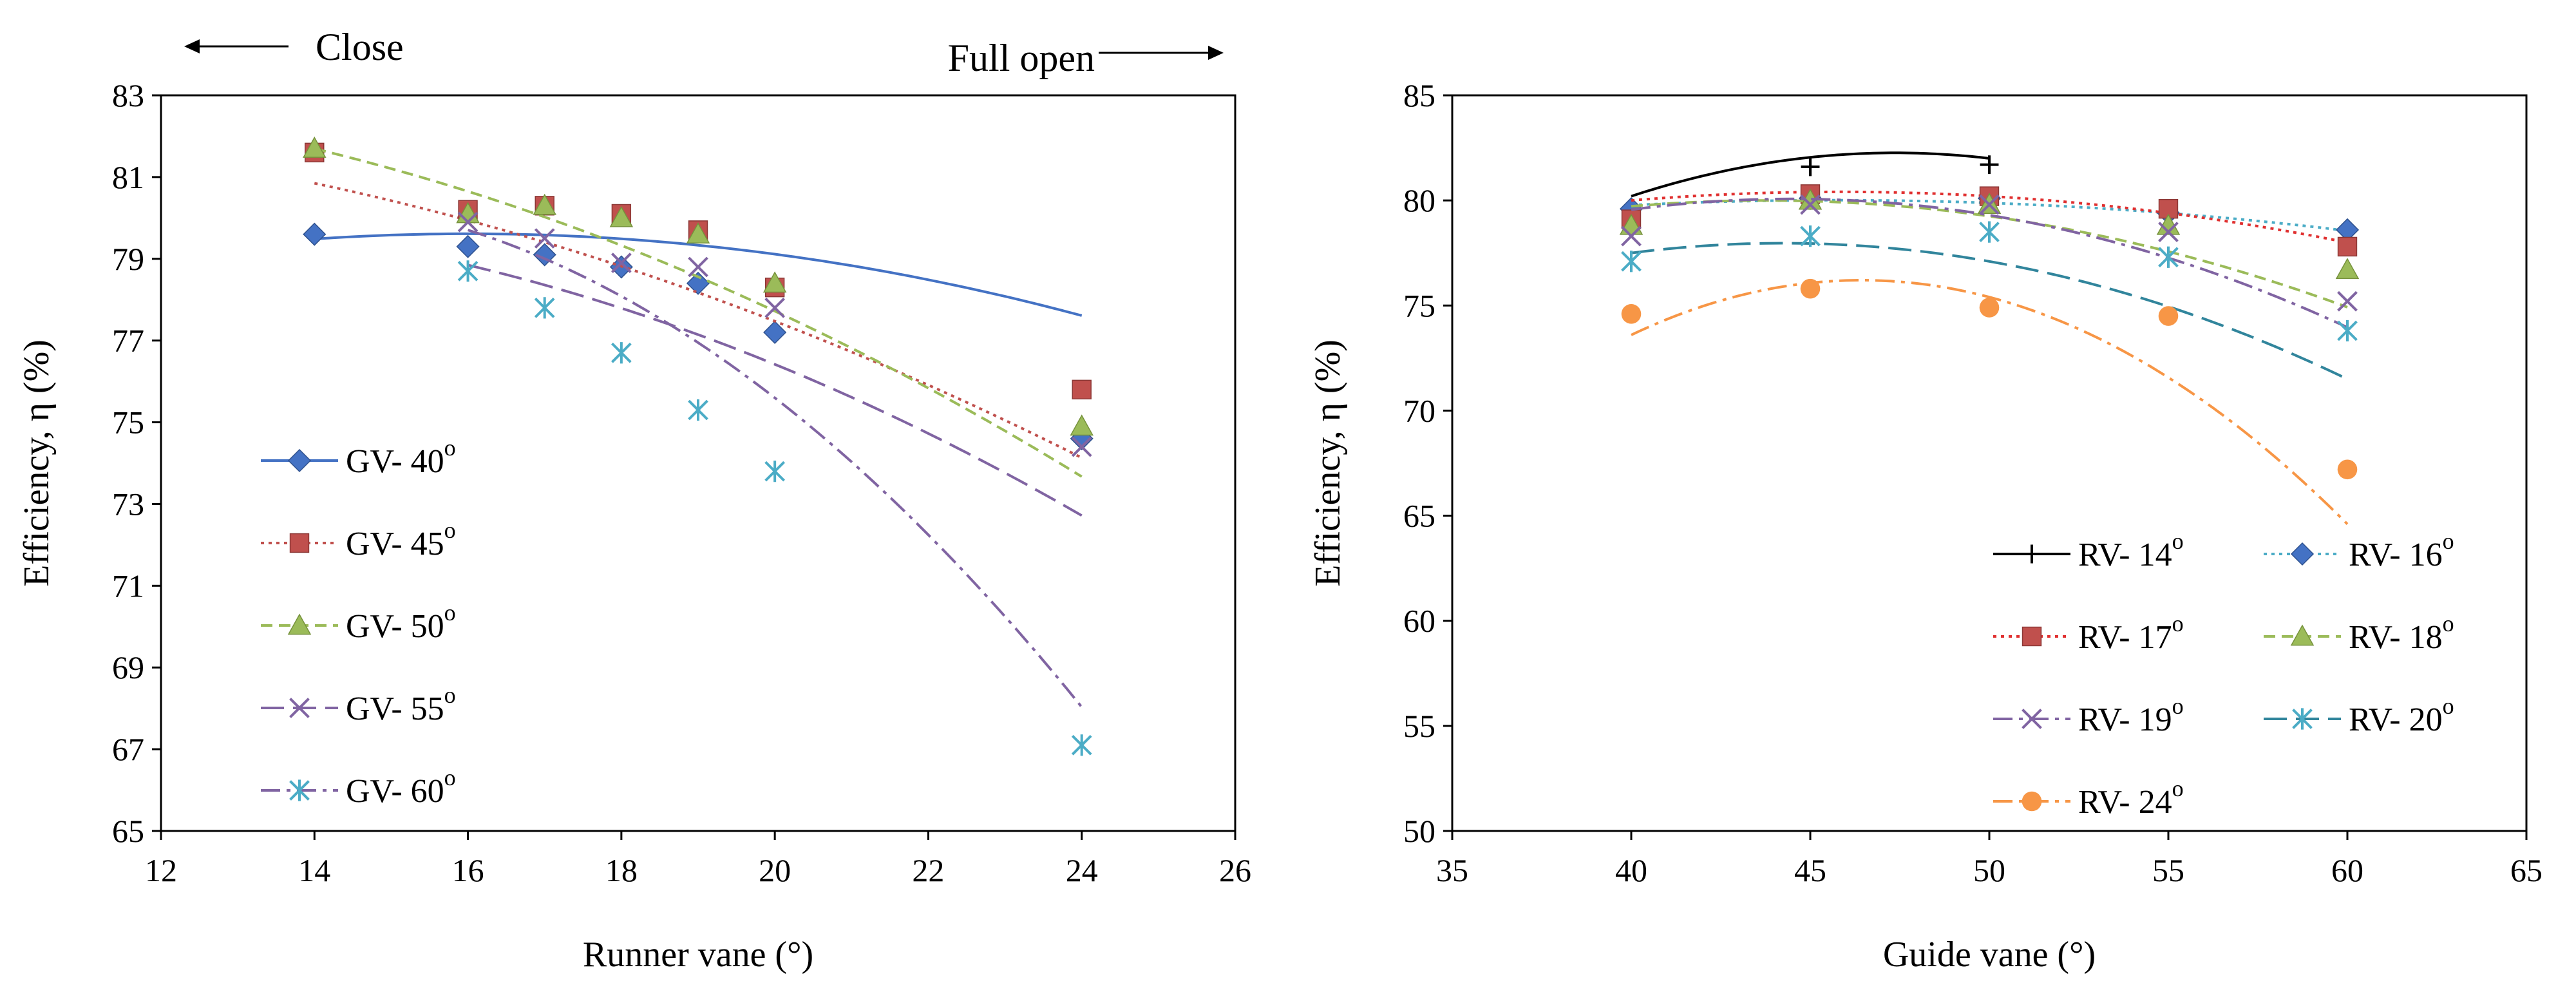 This screenshot has height=992, width=2576. I want to click on x-axis-title: Guide vane (°), so click(1989, 955).